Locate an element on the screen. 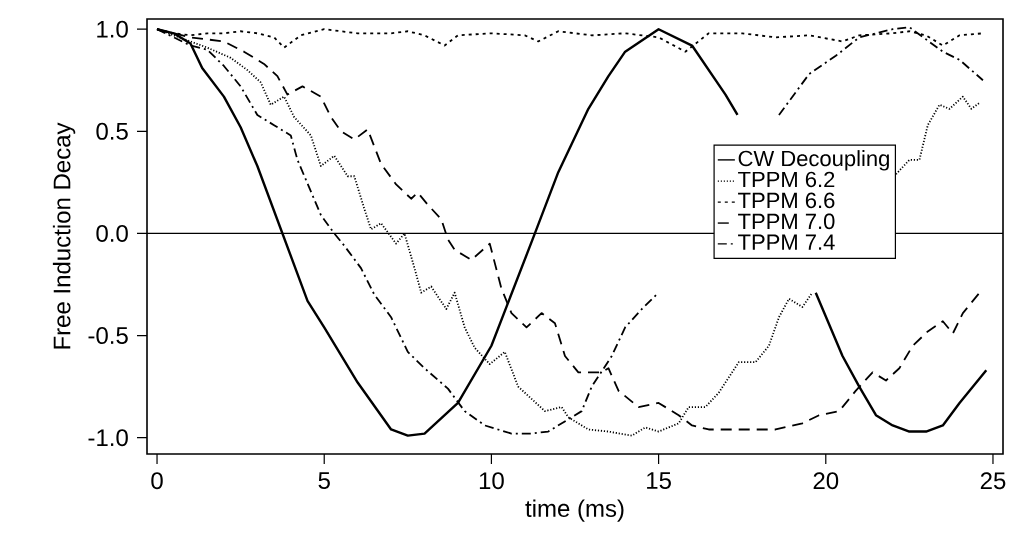 This screenshot has width=1021, height=550. y-axis-title: Free Induction Decay is located at coordinates (64, 235).